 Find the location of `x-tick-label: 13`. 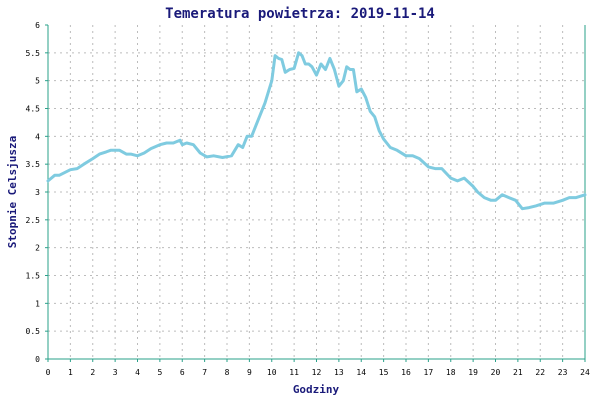

x-tick-label: 13 is located at coordinates (339, 372).